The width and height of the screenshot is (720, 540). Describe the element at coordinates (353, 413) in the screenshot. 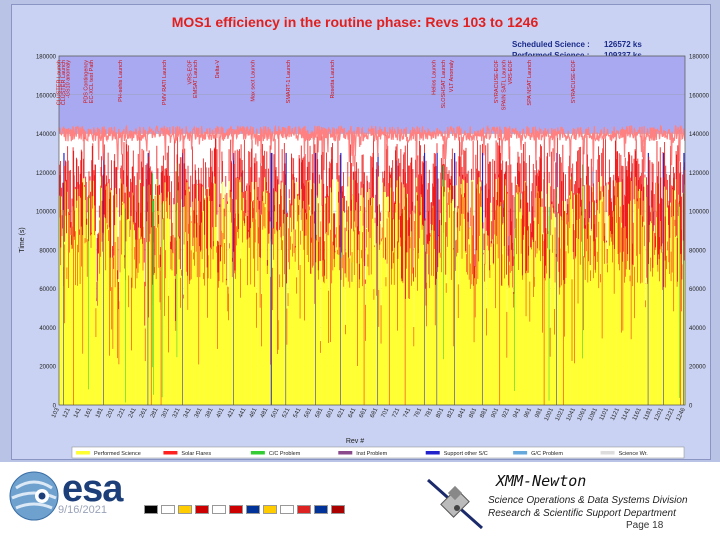

I see `x-tick-label: 641` at that location.